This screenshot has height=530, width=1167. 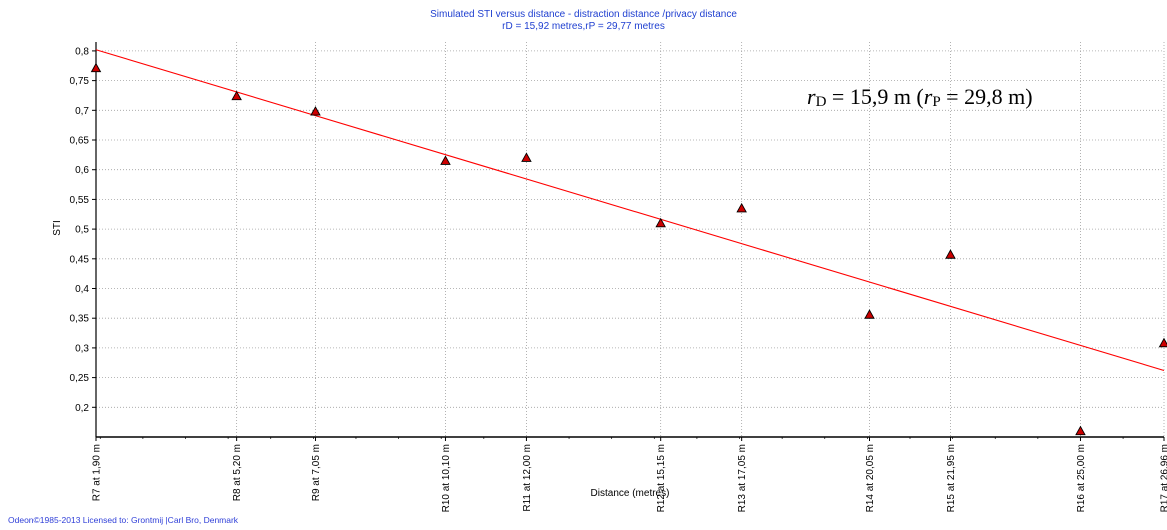 I want to click on annotation-subscript-p: P, so click(x=936, y=102).